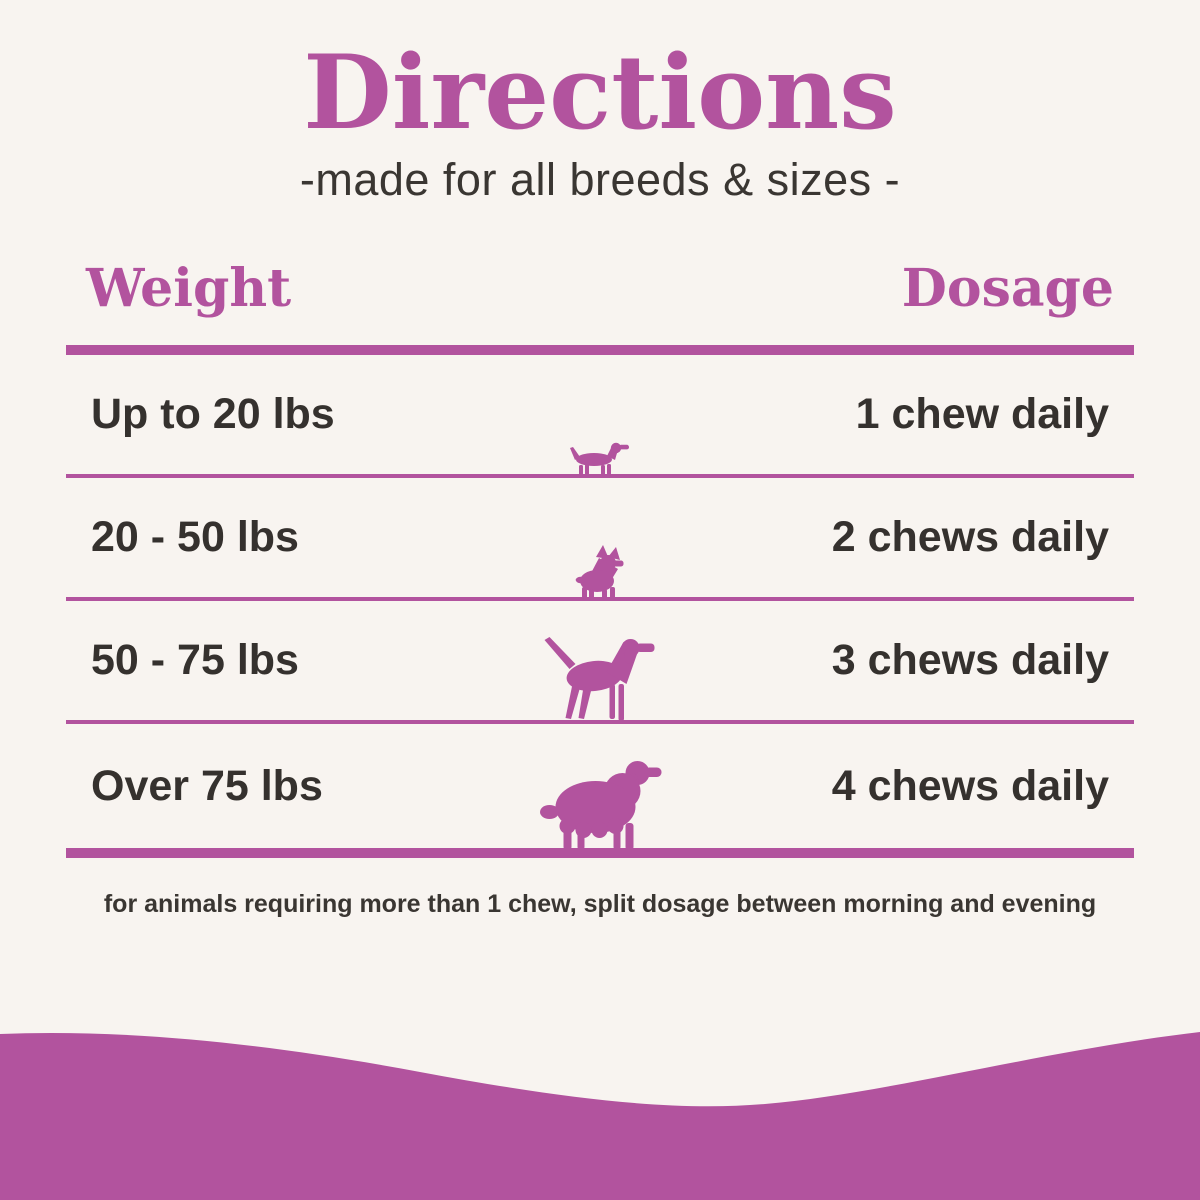 The image size is (1200, 1200). I want to click on table-row: Up to 20 lbs 1 chew daily, so click(600, 417).